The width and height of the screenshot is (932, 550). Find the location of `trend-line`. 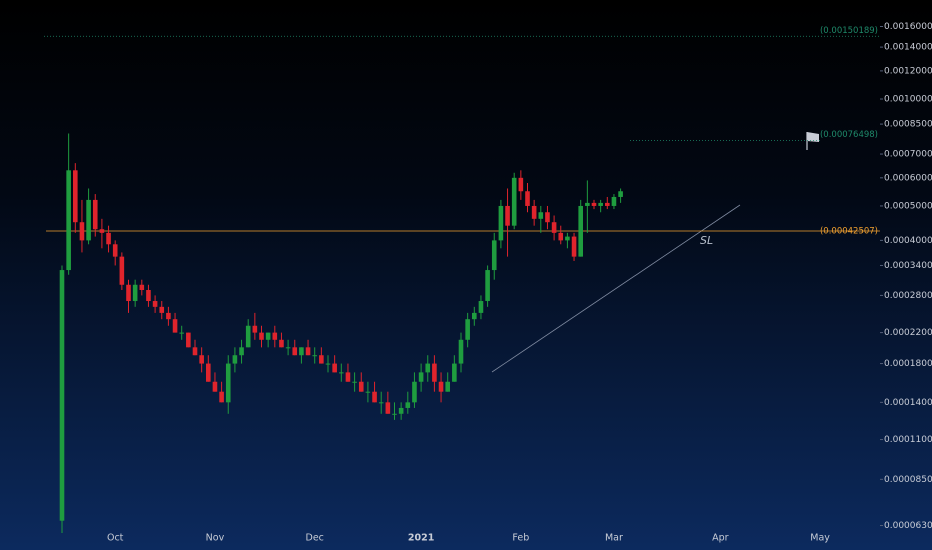

trend-line is located at coordinates (616, 288).